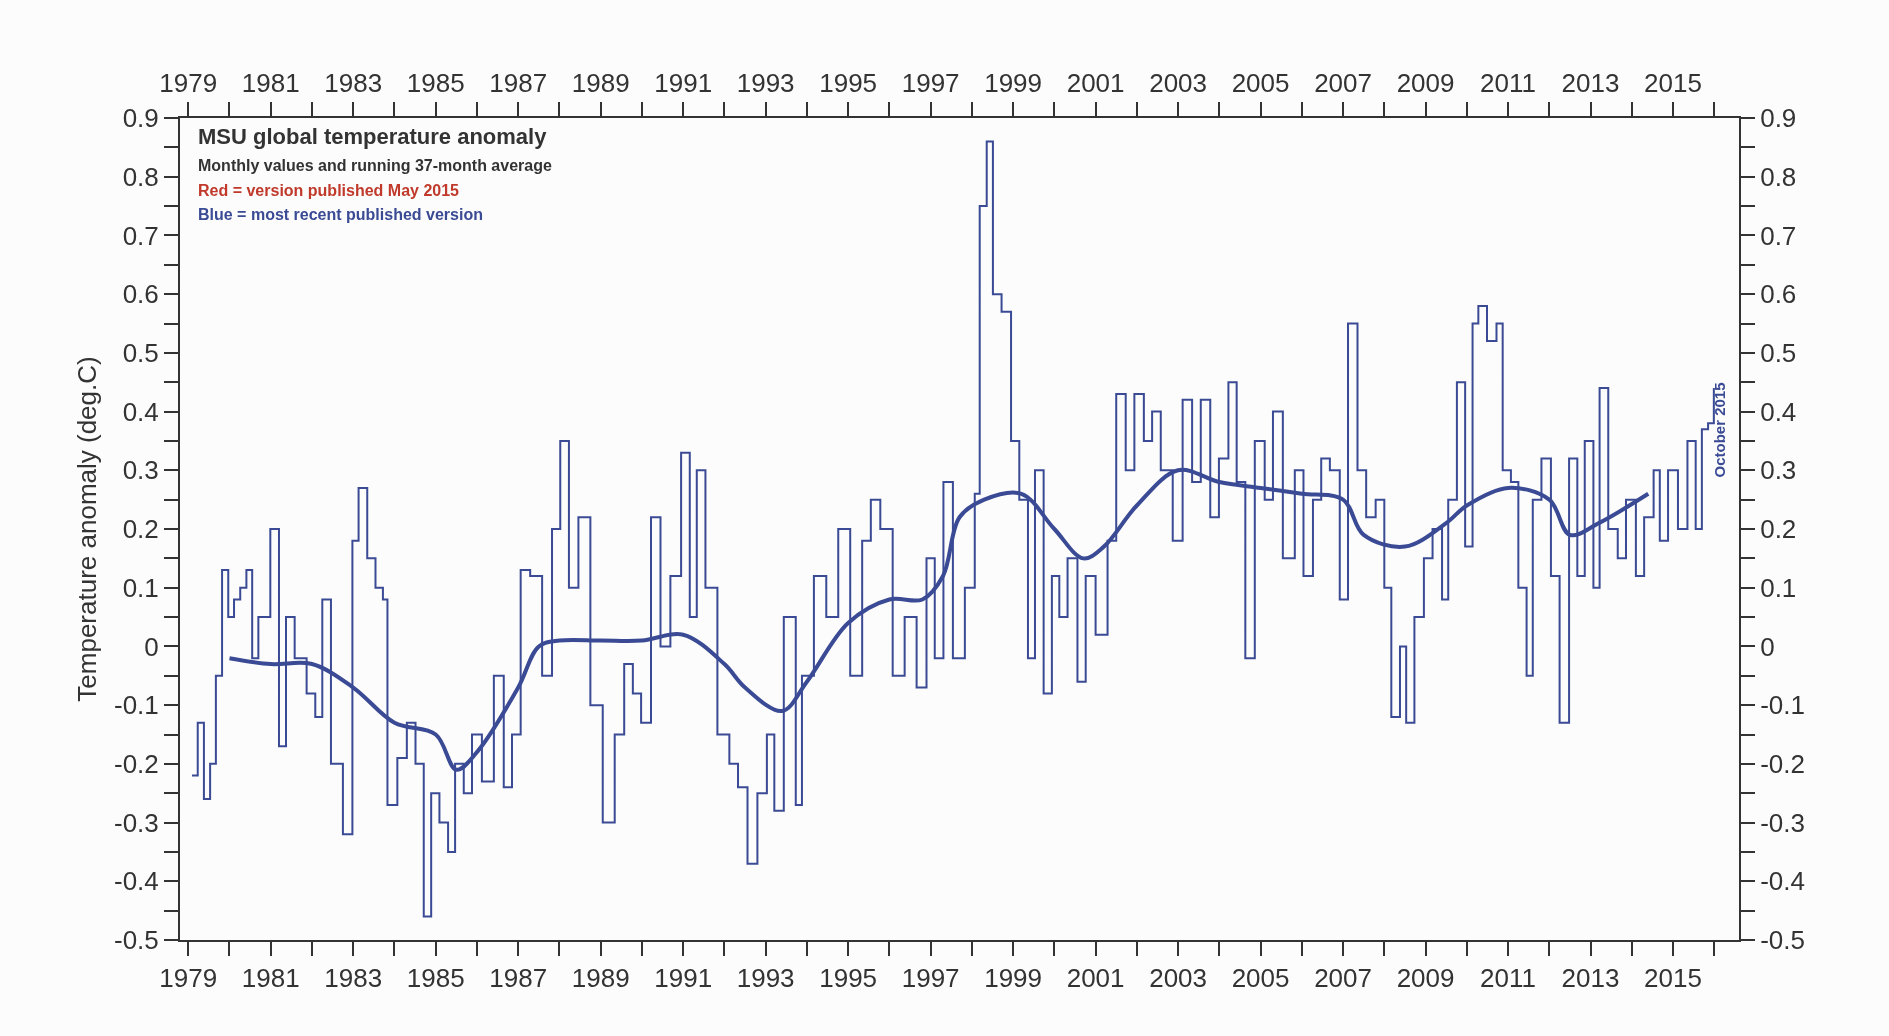 The image size is (1889, 1036). What do you see at coordinates (1783, 763) in the screenshot?
I see `y2-tick-label: -0.2` at bounding box center [1783, 763].